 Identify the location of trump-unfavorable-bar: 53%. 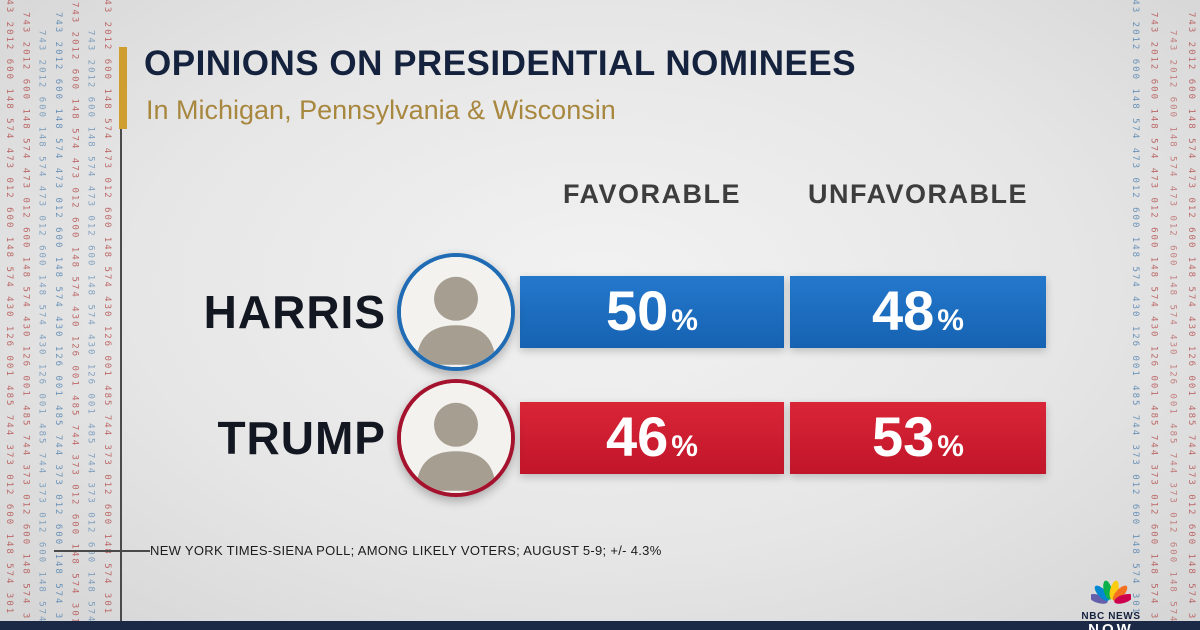
(918, 438).